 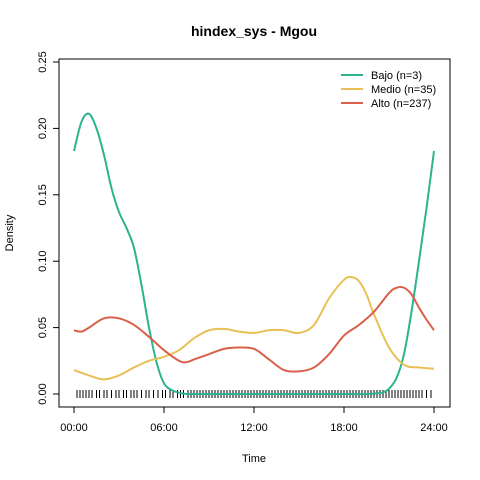 What do you see at coordinates (43, 194) in the screenshot?
I see `y-tick-label: 0.15` at bounding box center [43, 194].